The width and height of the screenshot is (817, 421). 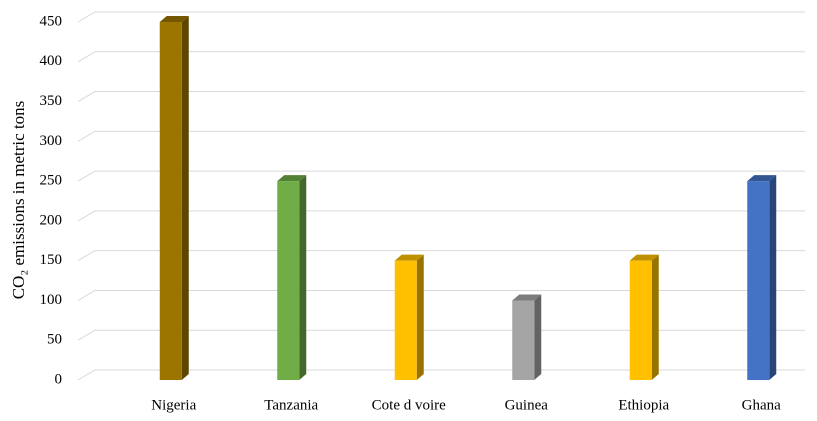 I want to click on x-tick-label: Guinea, so click(x=527, y=405).